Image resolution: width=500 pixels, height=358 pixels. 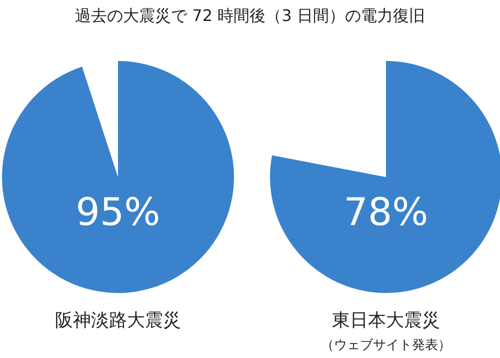 What do you see at coordinates (118, 320) in the screenshot?
I see `text: 阪神淡路大震災` at bounding box center [118, 320].